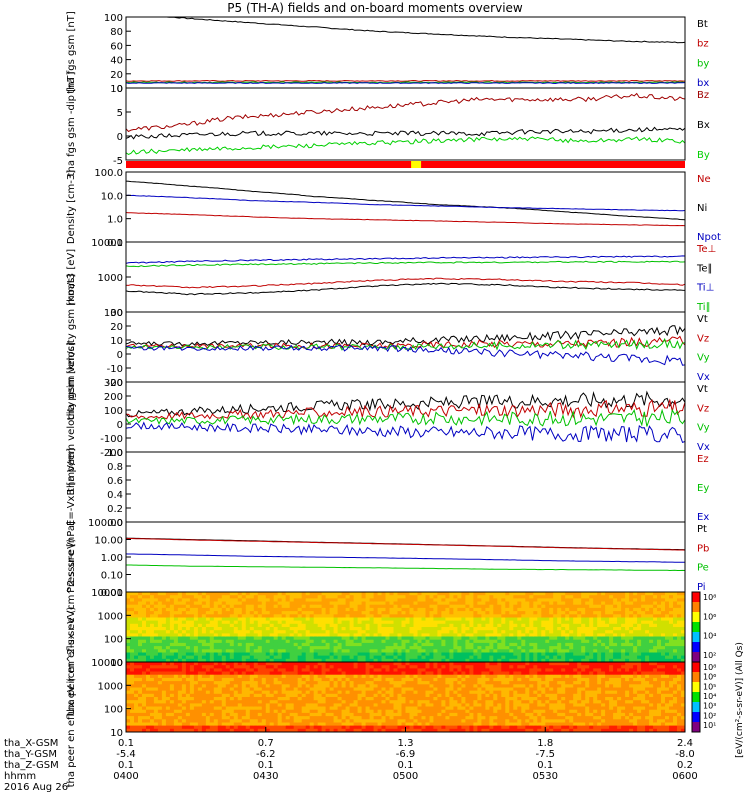 This screenshot has height=800, width=750. What do you see at coordinates (111, 439) in the screenshot?
I see `y-tick-label: -100` at bounding box center [111, 439].